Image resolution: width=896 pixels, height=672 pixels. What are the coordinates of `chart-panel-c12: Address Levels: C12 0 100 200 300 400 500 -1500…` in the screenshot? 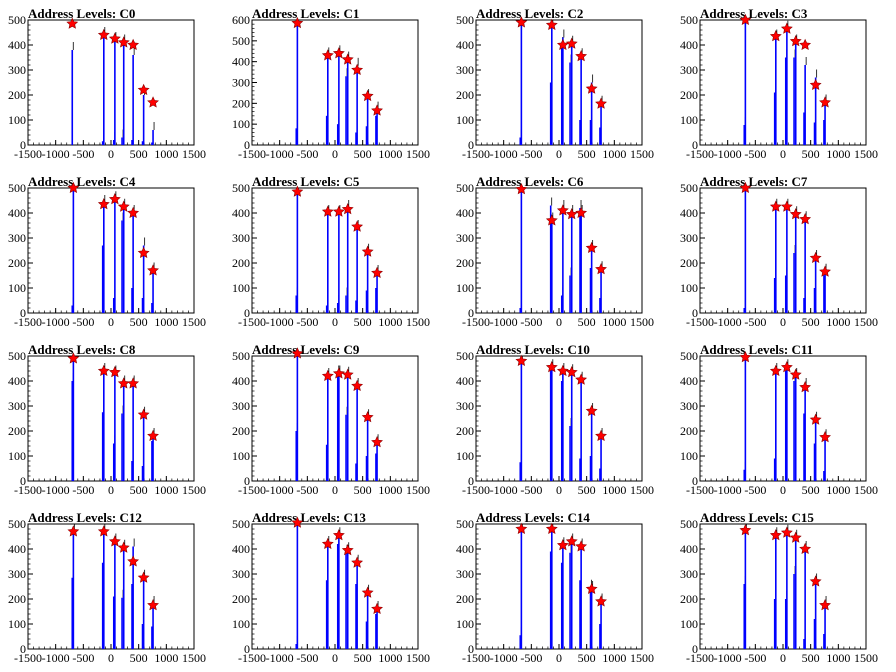 It's located at (112, 588).